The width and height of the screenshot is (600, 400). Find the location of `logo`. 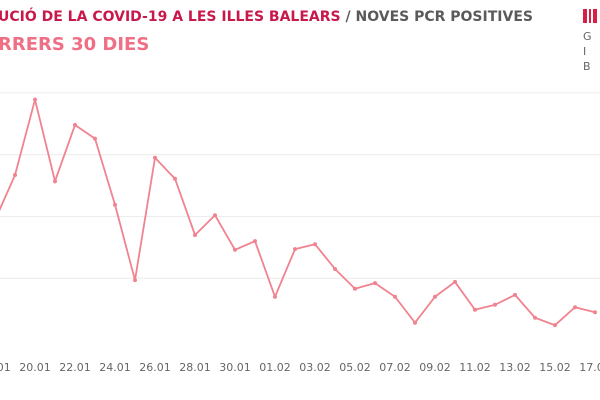

logo is located at coordinates (590, 16).